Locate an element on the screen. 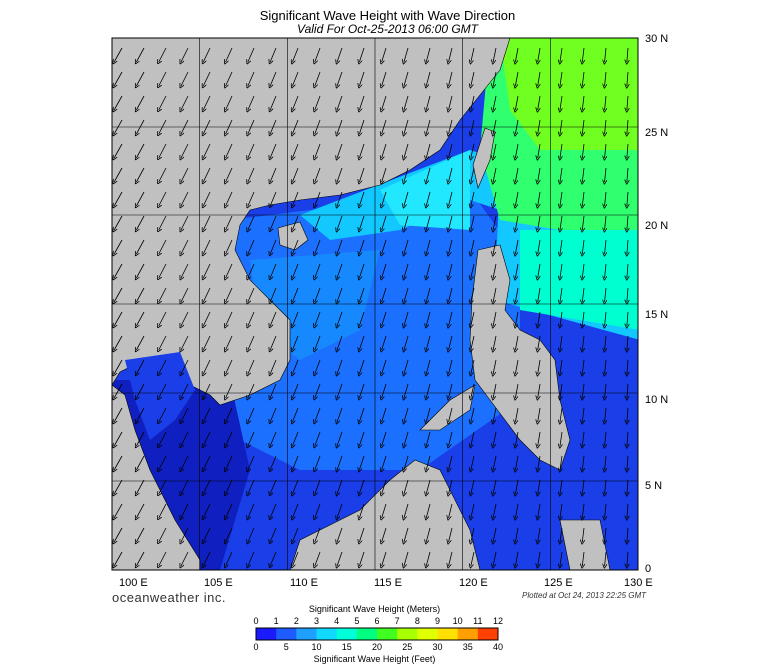  land-hainan is located at coordinates (293, 236).